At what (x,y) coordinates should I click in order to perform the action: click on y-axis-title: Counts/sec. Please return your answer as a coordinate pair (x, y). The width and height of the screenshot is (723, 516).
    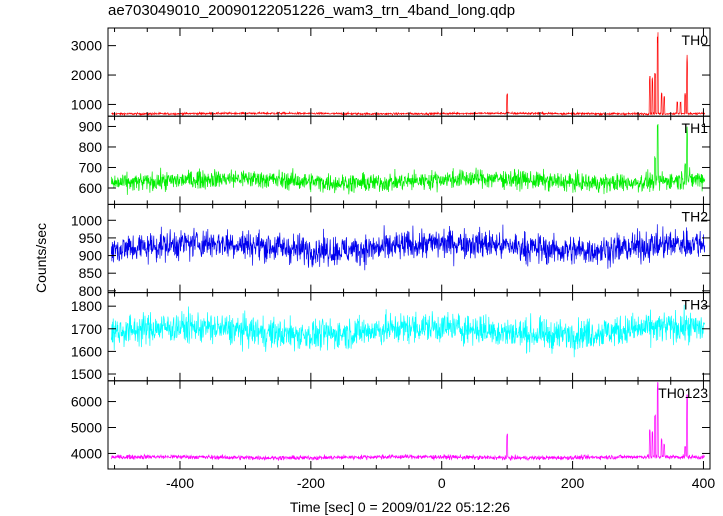
    Looking at the image, I should click on (41, 258).